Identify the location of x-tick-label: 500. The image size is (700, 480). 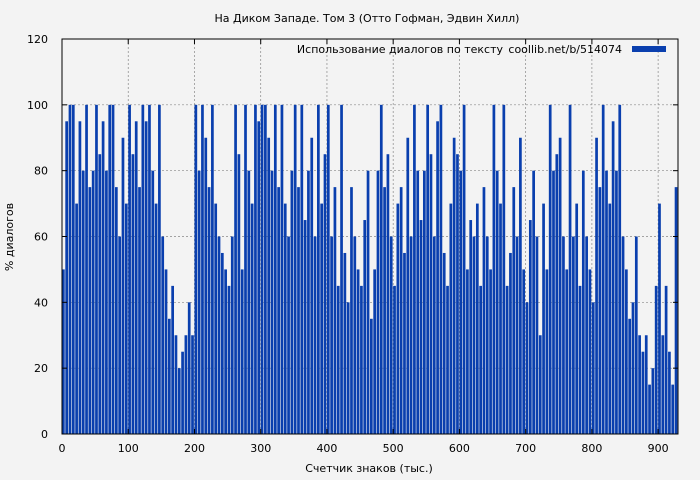
(393, 448).